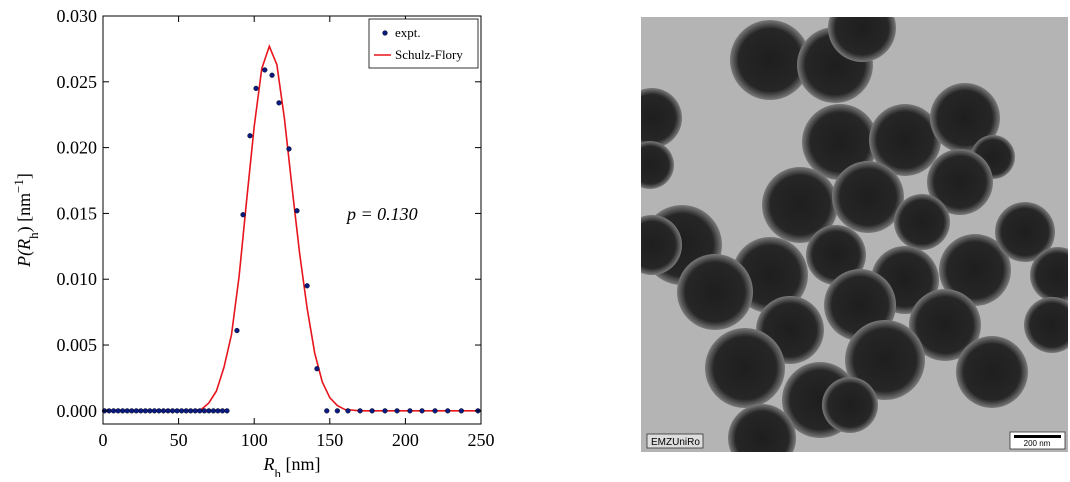 This screenshot has width=1070, height=482. I want to click on x-axis-label-part: h, so click(278, 472).